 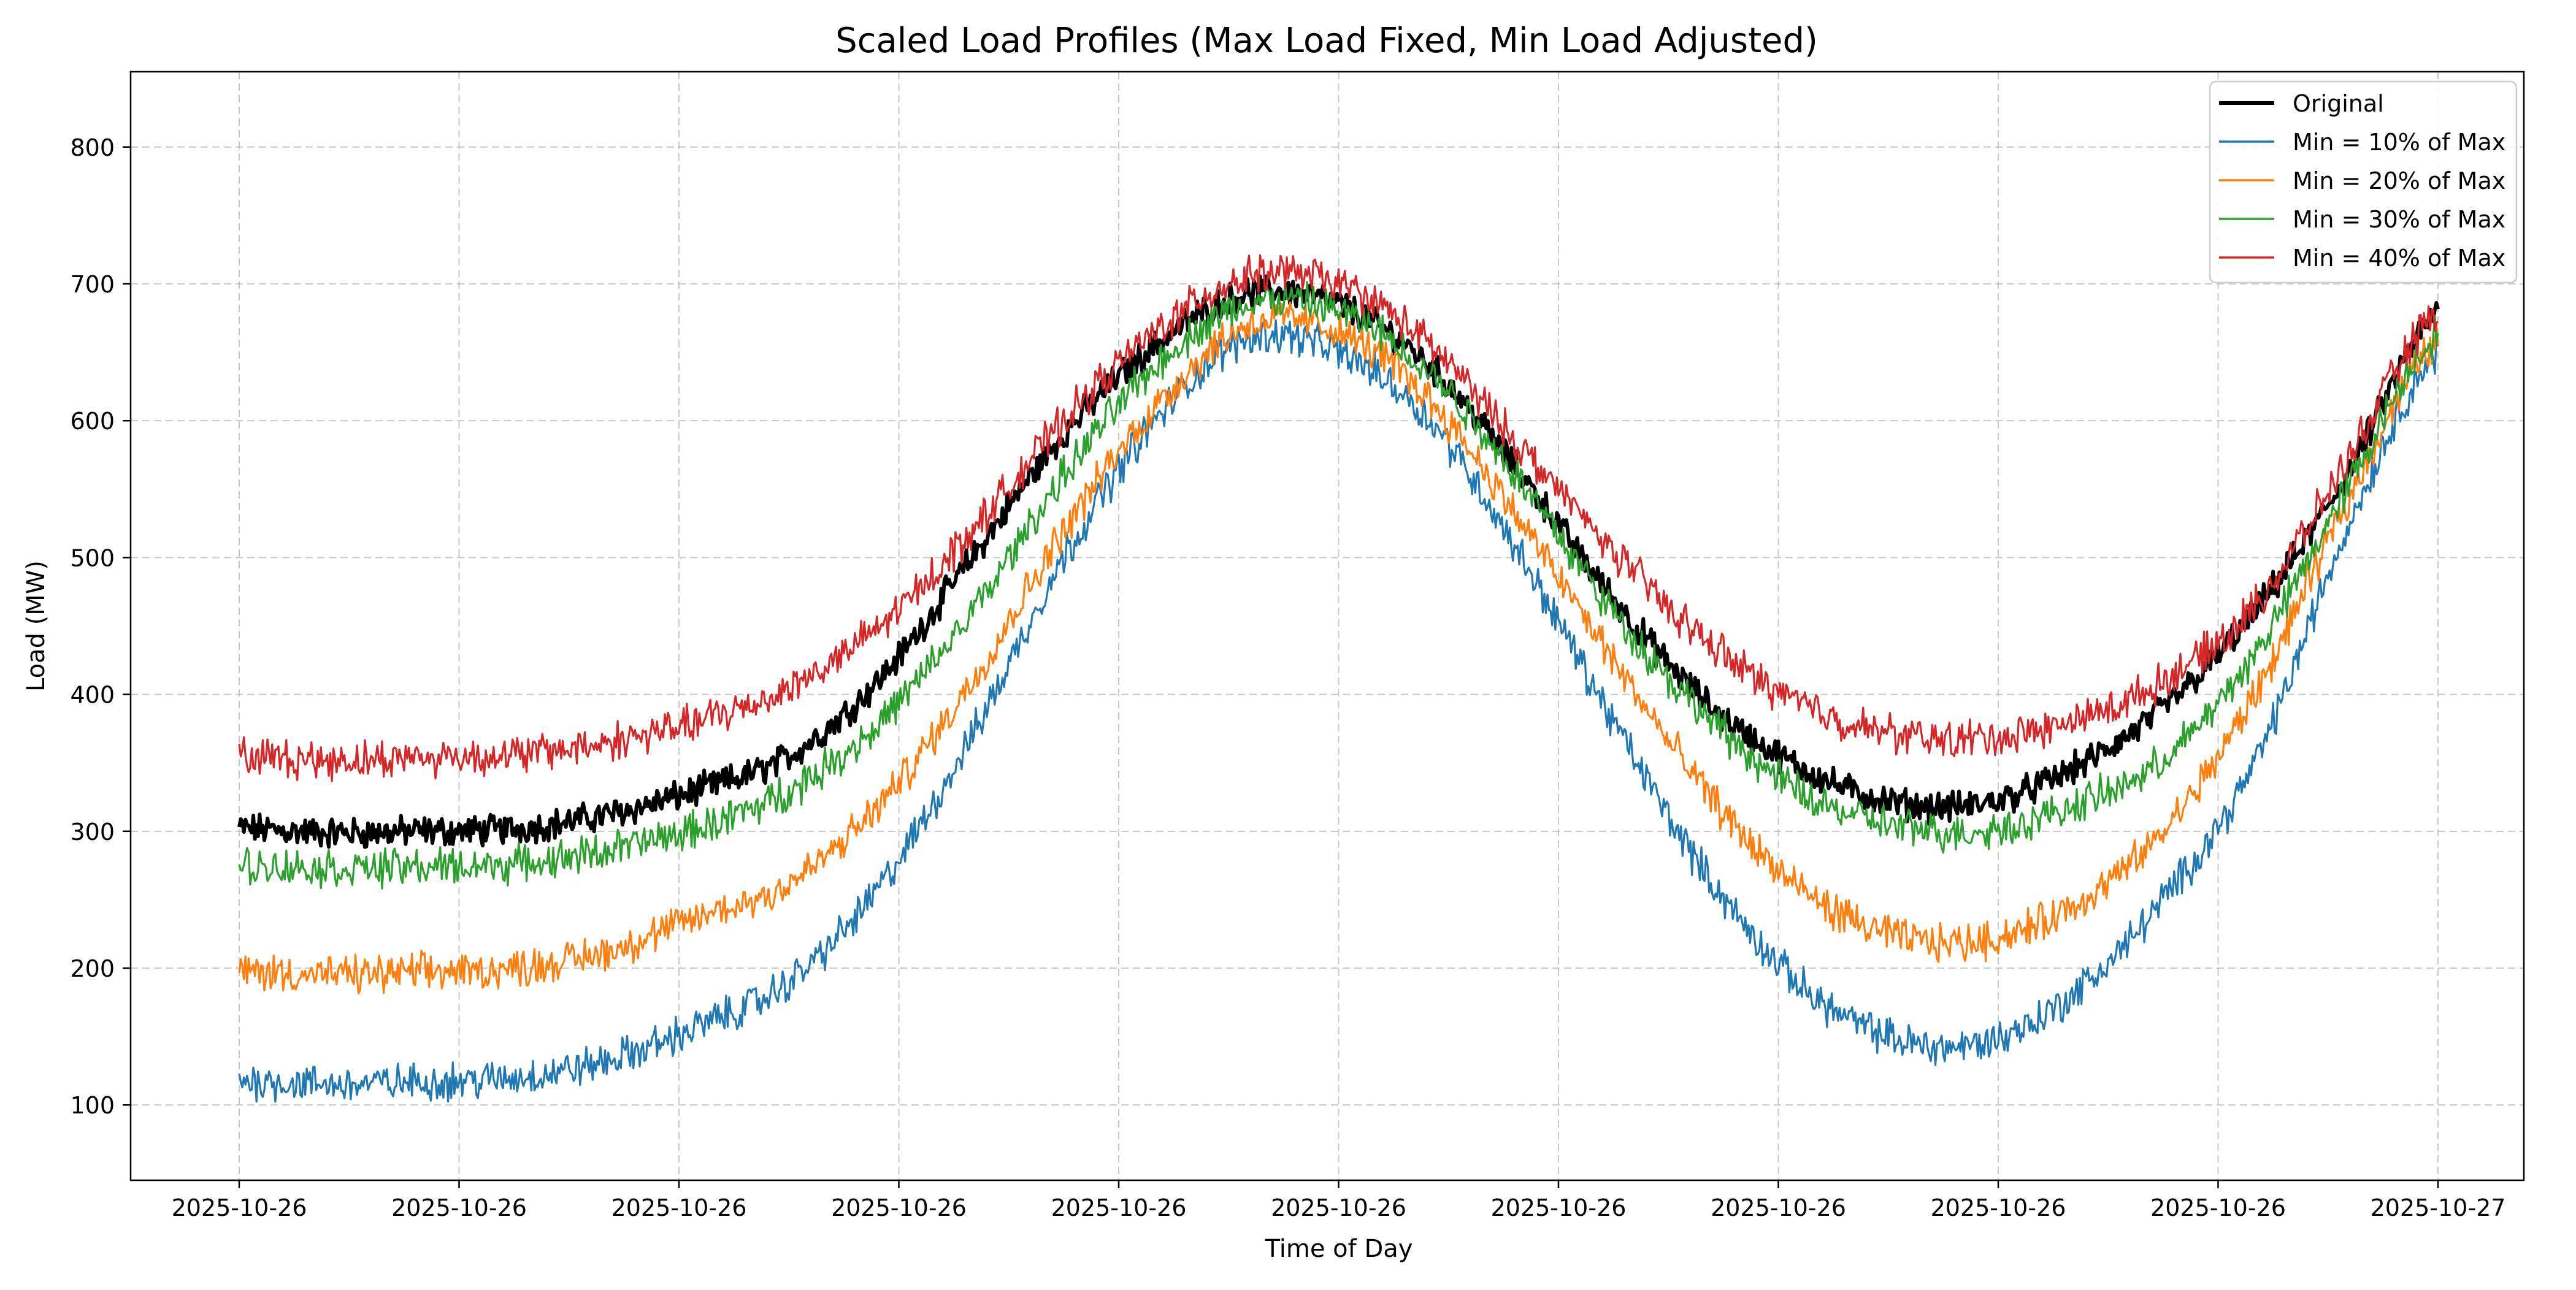 I want to click on legend-label: Original, so click(x=2338, y=104).